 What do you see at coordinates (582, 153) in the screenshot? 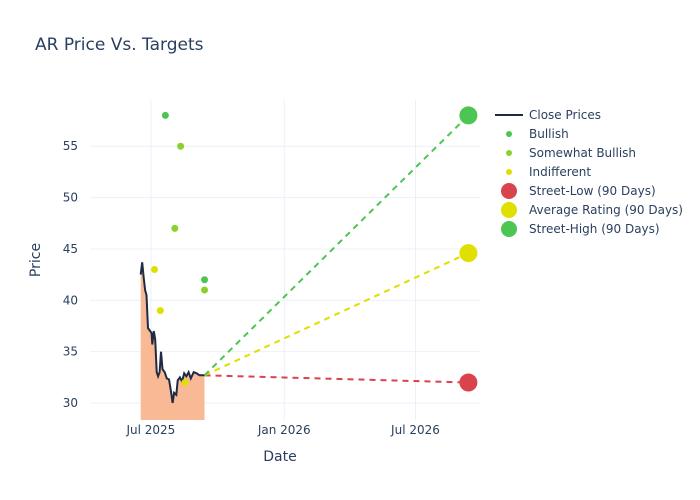
I see `legend-label: Somewhat Bullish` at bounding box center [582, 153].